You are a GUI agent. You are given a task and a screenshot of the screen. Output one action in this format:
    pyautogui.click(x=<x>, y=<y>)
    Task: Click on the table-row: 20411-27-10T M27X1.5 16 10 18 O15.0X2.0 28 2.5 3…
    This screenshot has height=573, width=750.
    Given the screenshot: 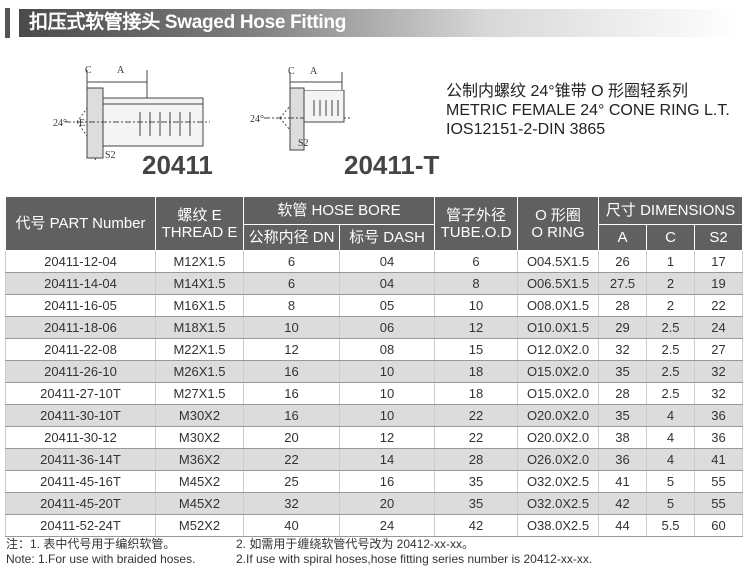 What is the action you would take?
    pyautogui.click(x=374, y=393)
    